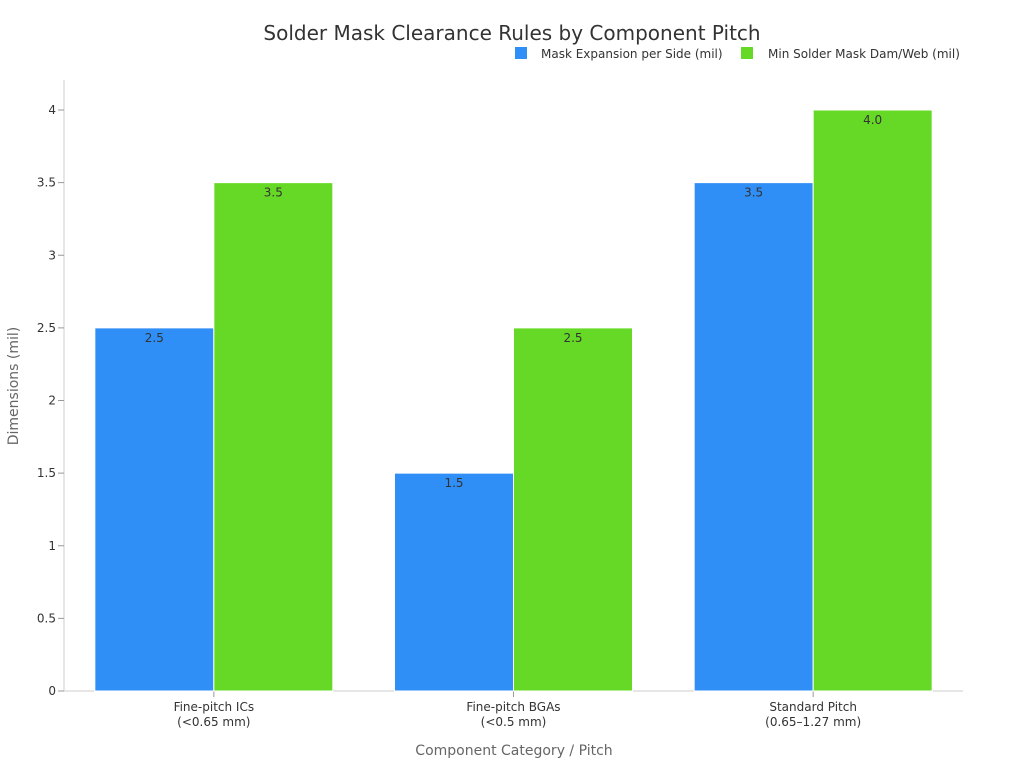 The image size is (1024, 768). I want to click on legend-label: Mask Expansion per Side (mil), so click(632, 54).